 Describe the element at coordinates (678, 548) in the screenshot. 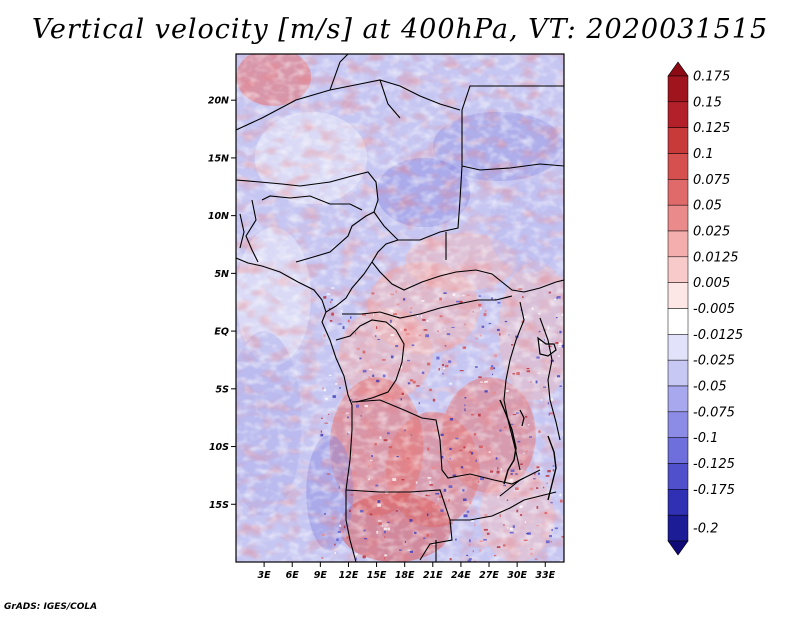

I see `legend-bottom-arrow` at that location.